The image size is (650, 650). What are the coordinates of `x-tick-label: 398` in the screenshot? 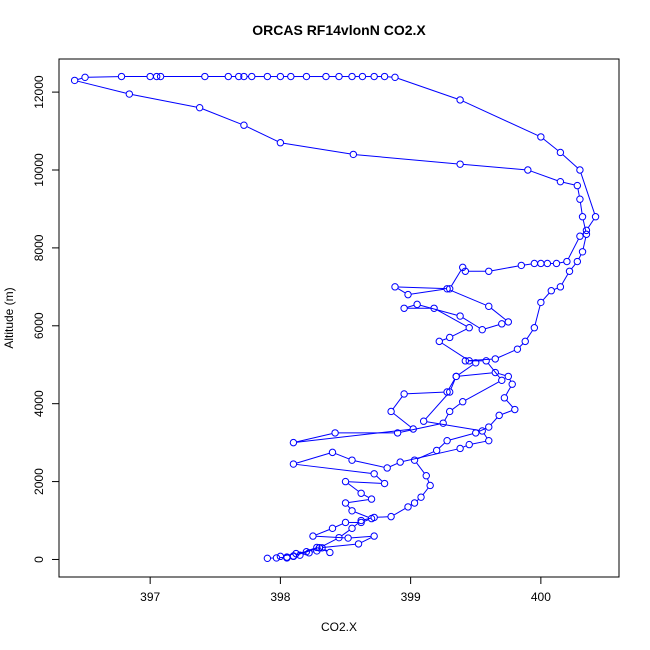 It's located at (280, 597).